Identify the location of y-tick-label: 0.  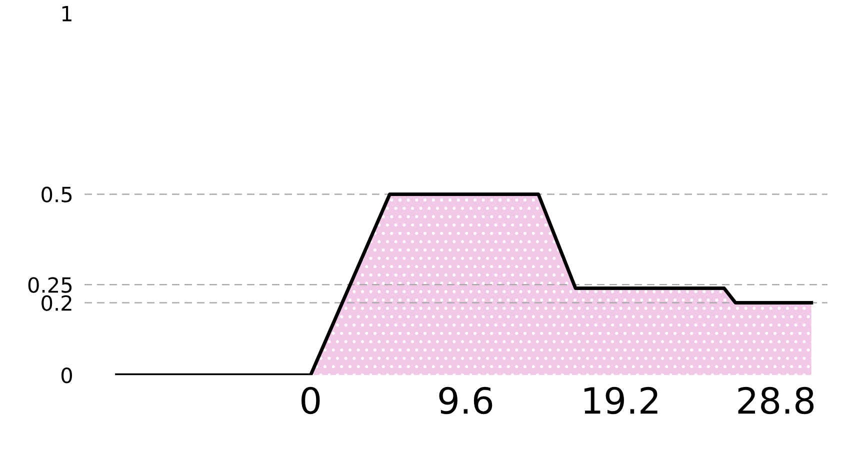
(66, 376).